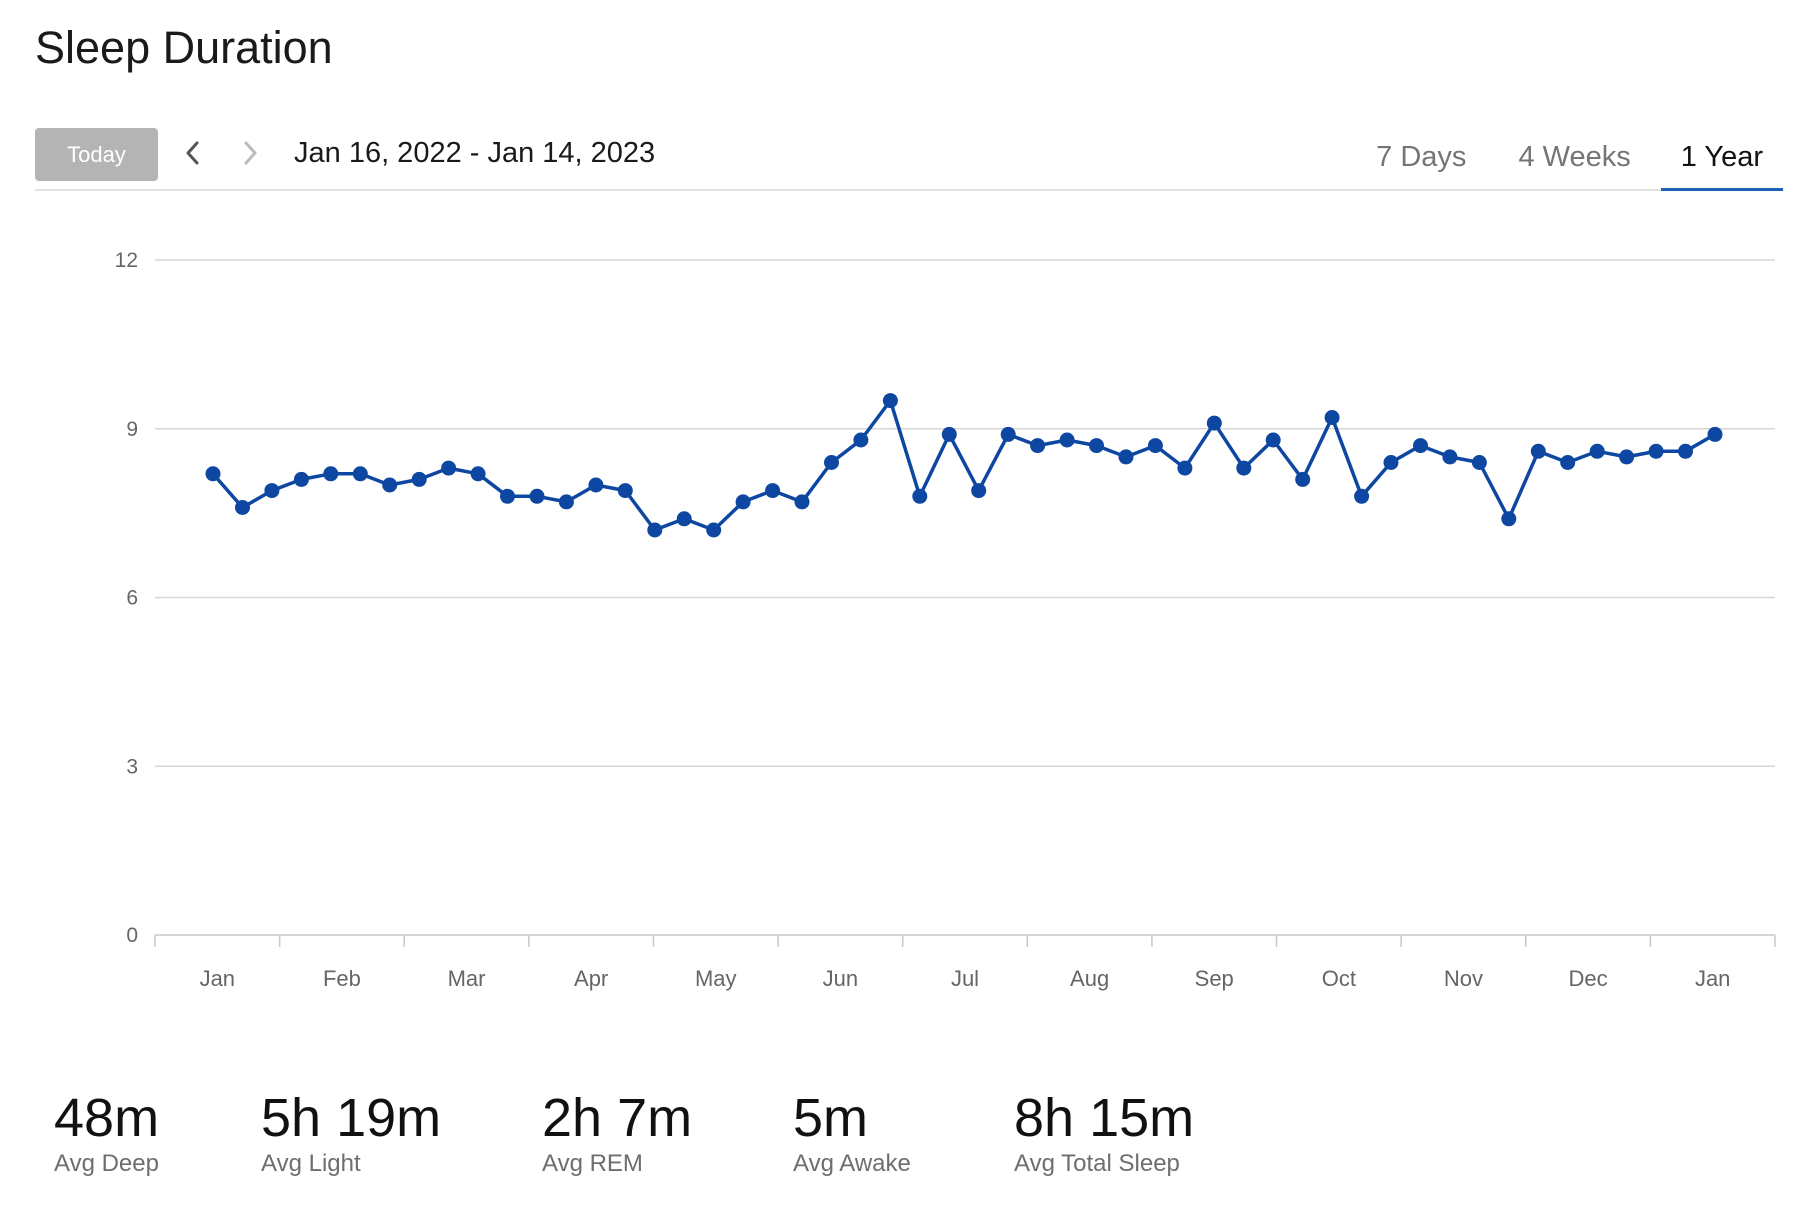  Describe the element at coordinates (184, 47) in the screenshot. I see `page-title: Sleep Duration` at that location.